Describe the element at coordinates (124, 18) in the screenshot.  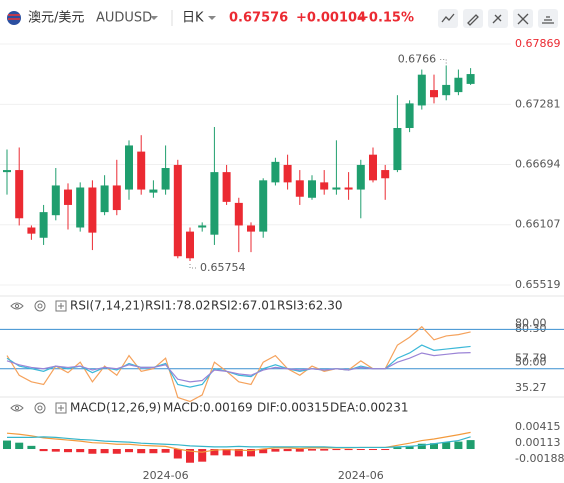
I see `symbol: AUDUSD` at that location.